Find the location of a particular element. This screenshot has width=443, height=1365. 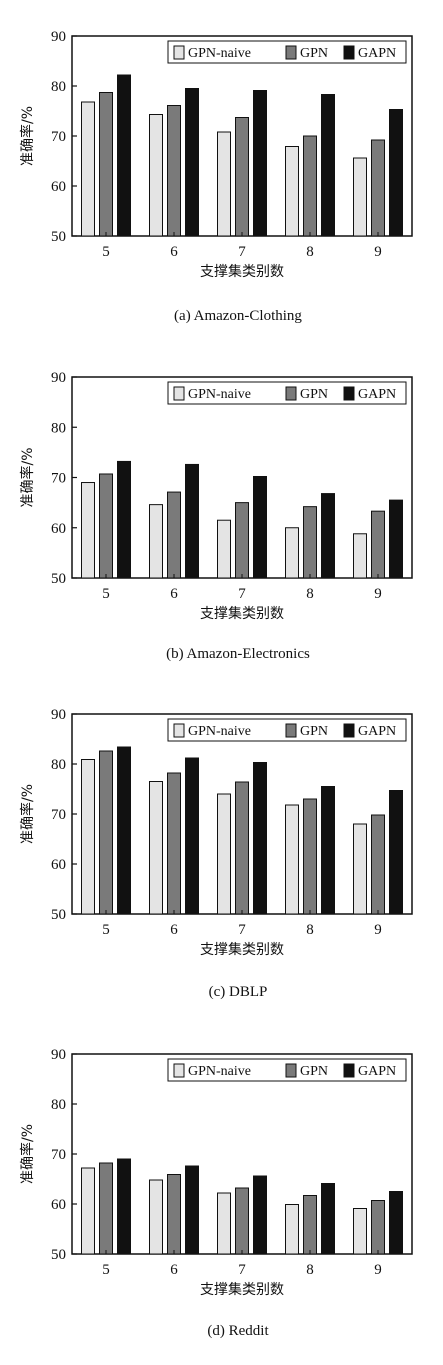

chart-caption: (b) Amazon-Electronics is located at coordinates (238, 654).